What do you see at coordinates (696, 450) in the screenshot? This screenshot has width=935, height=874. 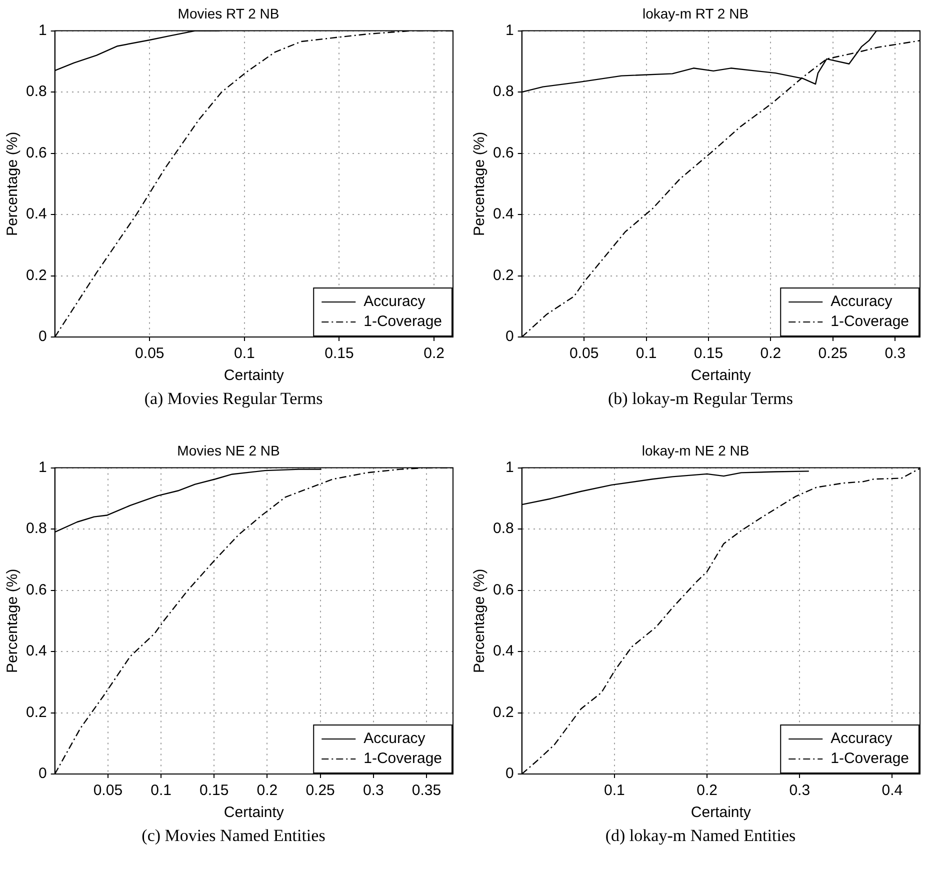 I see `chart-title: lokay-m NE 2 NB` at bounding box center [696, 450].